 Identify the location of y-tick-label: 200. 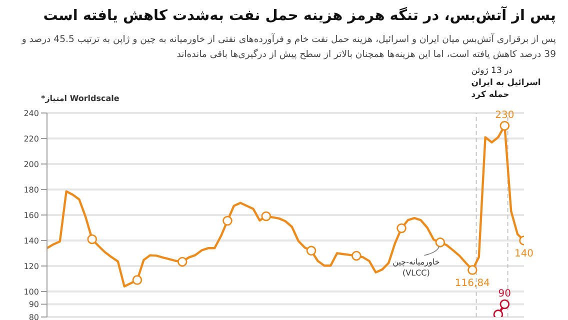
(31, 164).